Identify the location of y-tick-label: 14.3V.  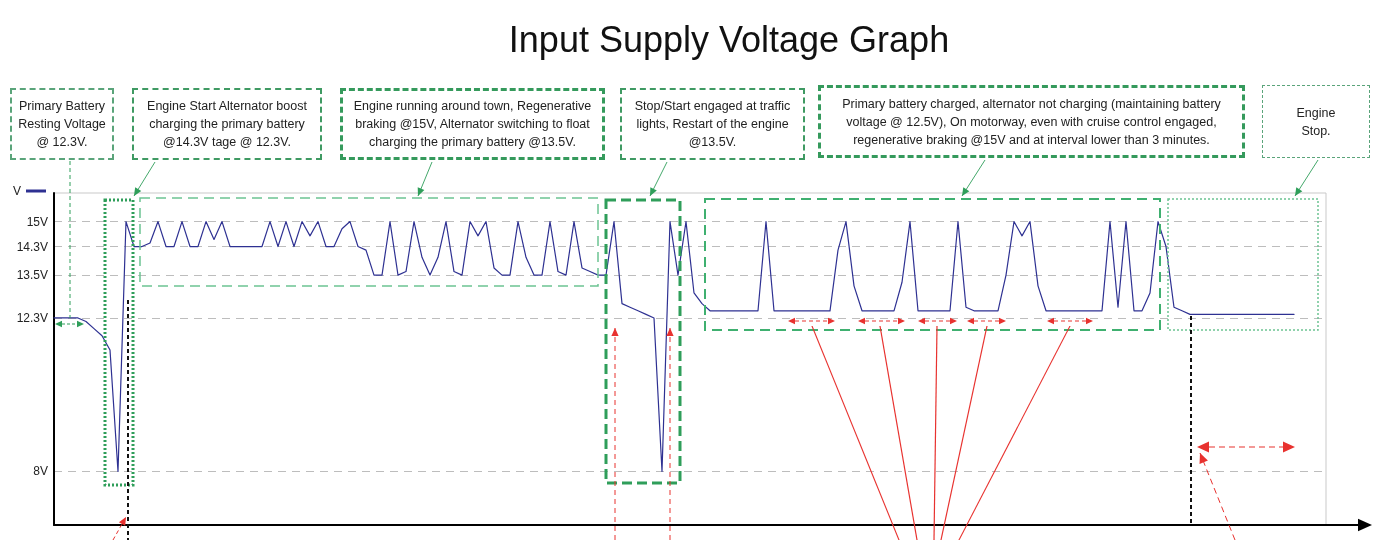
(32, 246).